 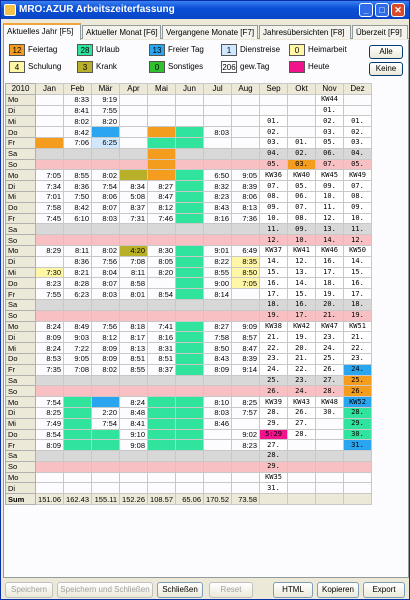 I want to click on day-cell: 10., so click(x=357, y=218).